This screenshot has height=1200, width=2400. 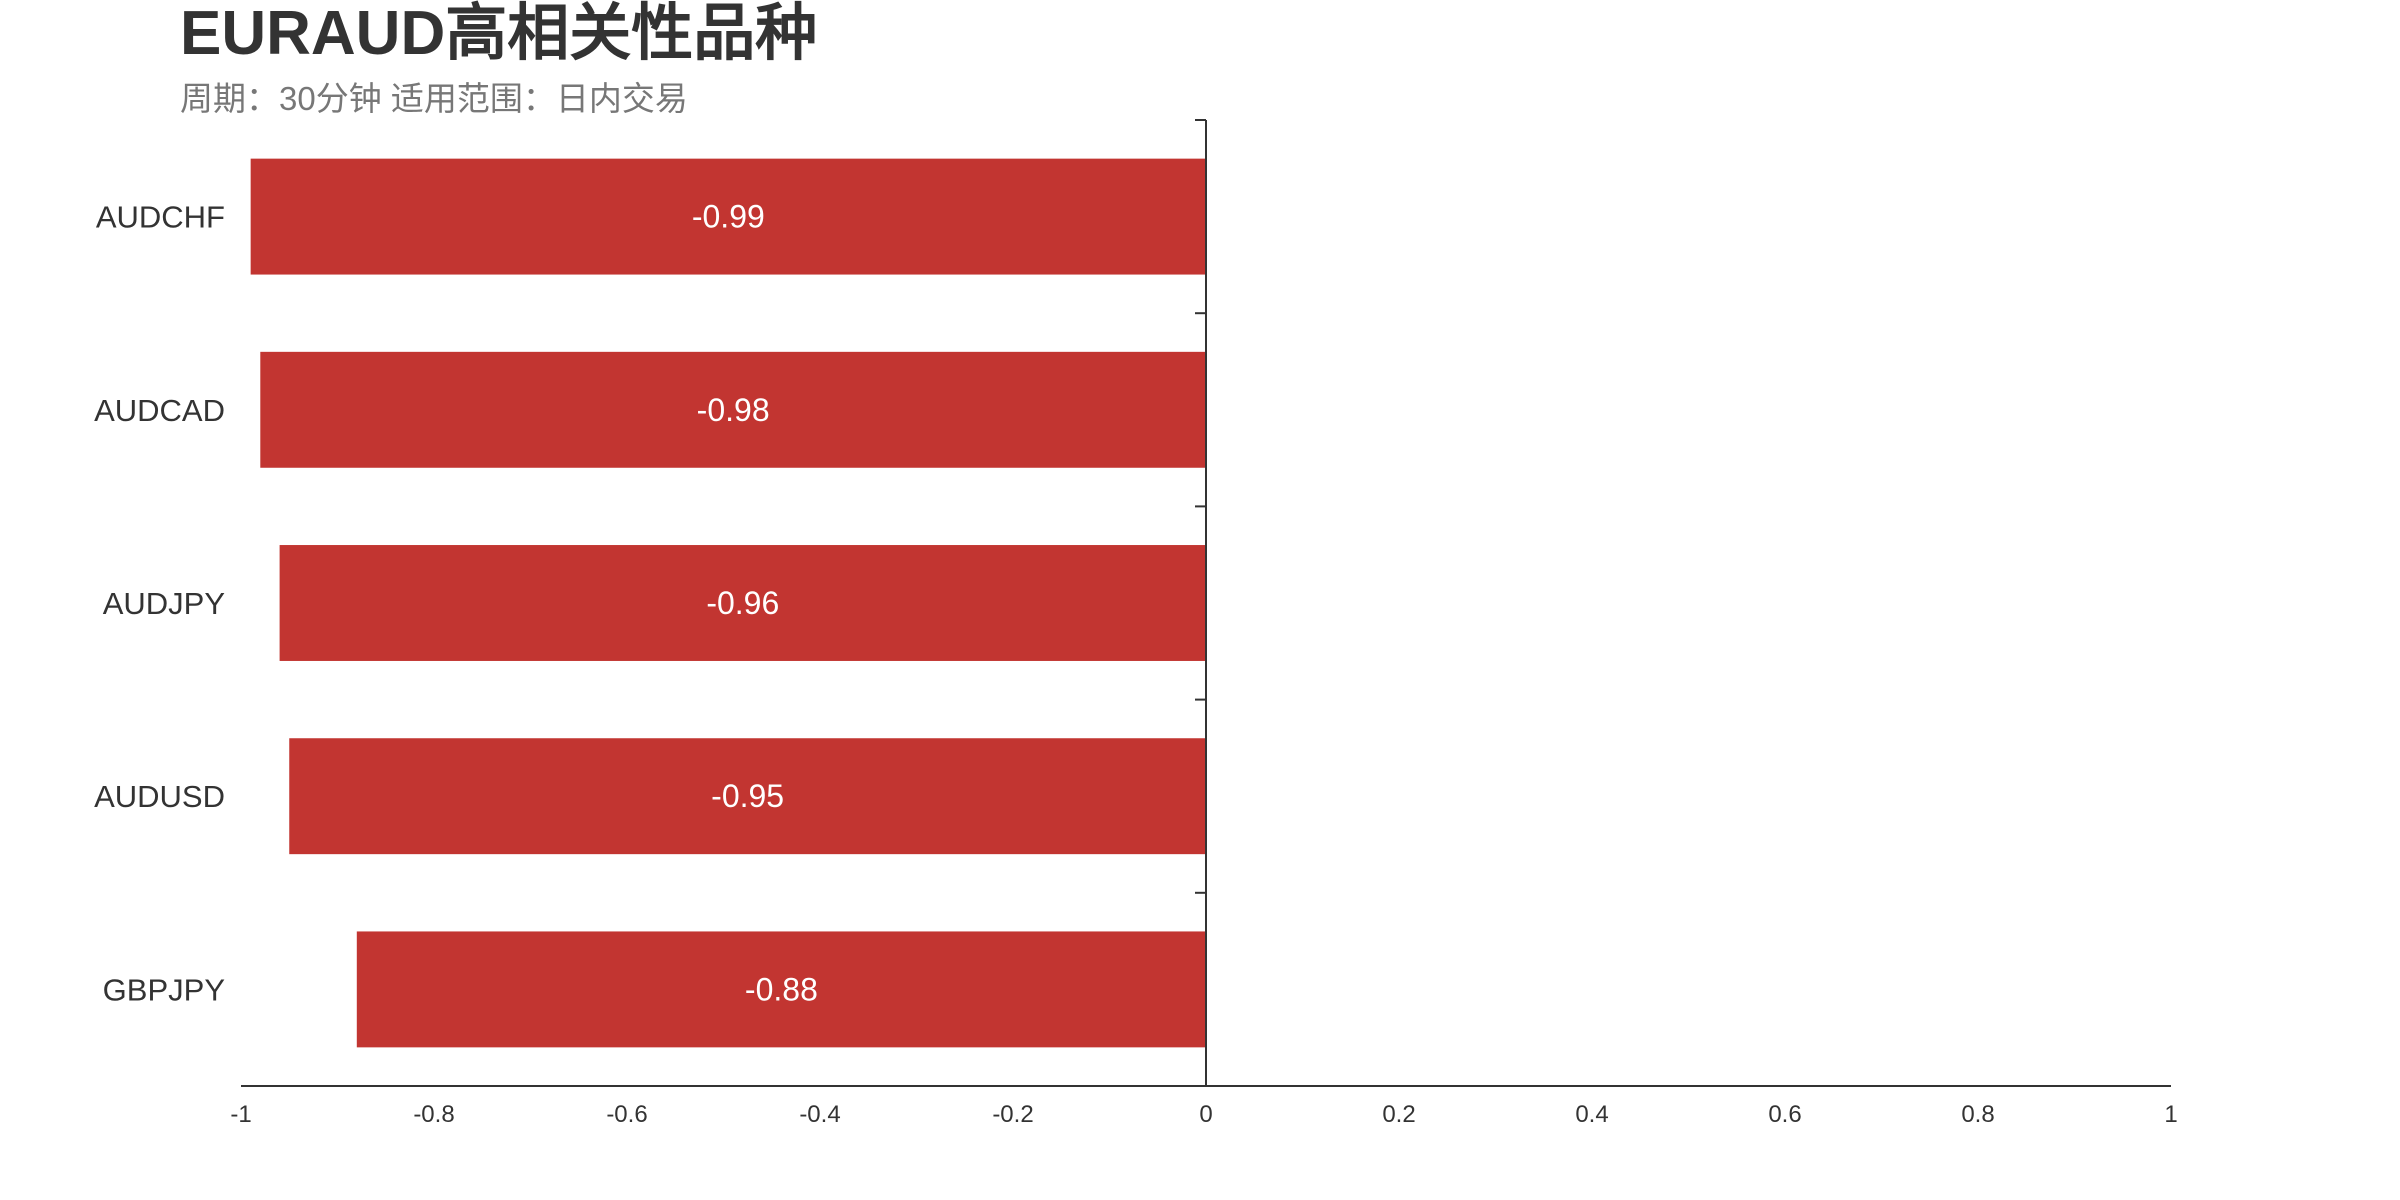 I want to click on data-label: -0.96, so click(x=742, y=603).